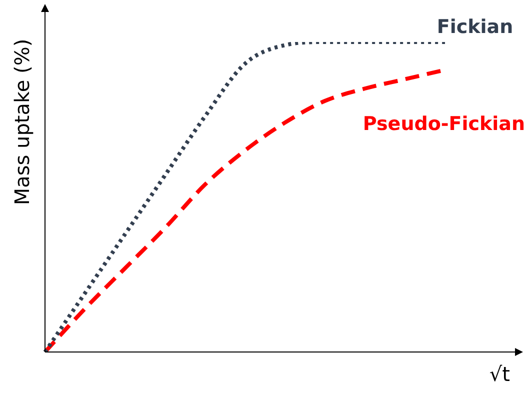  Describe the element at coordinates (22, 122) in the screenshot. I see `y-axis-title: Mass uptake (%)` at that location.